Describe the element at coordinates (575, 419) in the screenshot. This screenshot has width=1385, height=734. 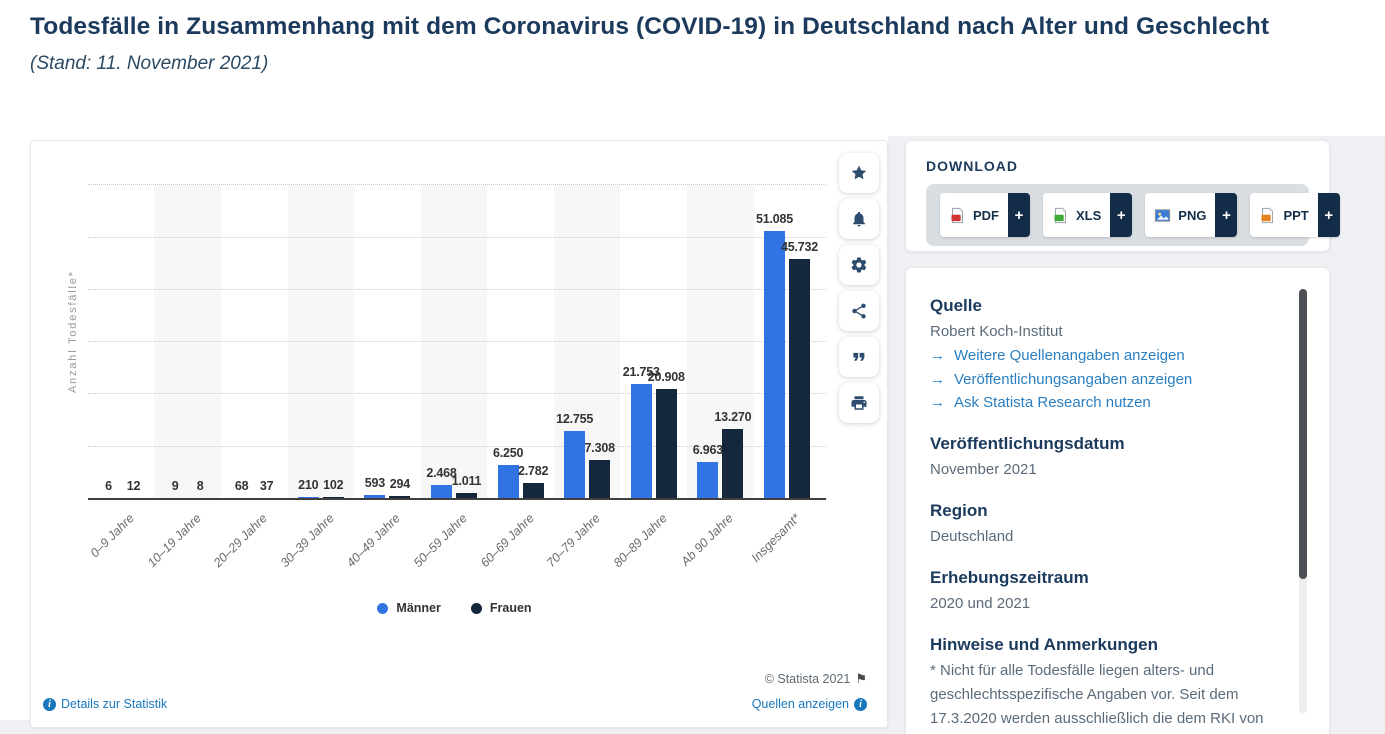
I see `bar-value-label: 12.755` at that location.